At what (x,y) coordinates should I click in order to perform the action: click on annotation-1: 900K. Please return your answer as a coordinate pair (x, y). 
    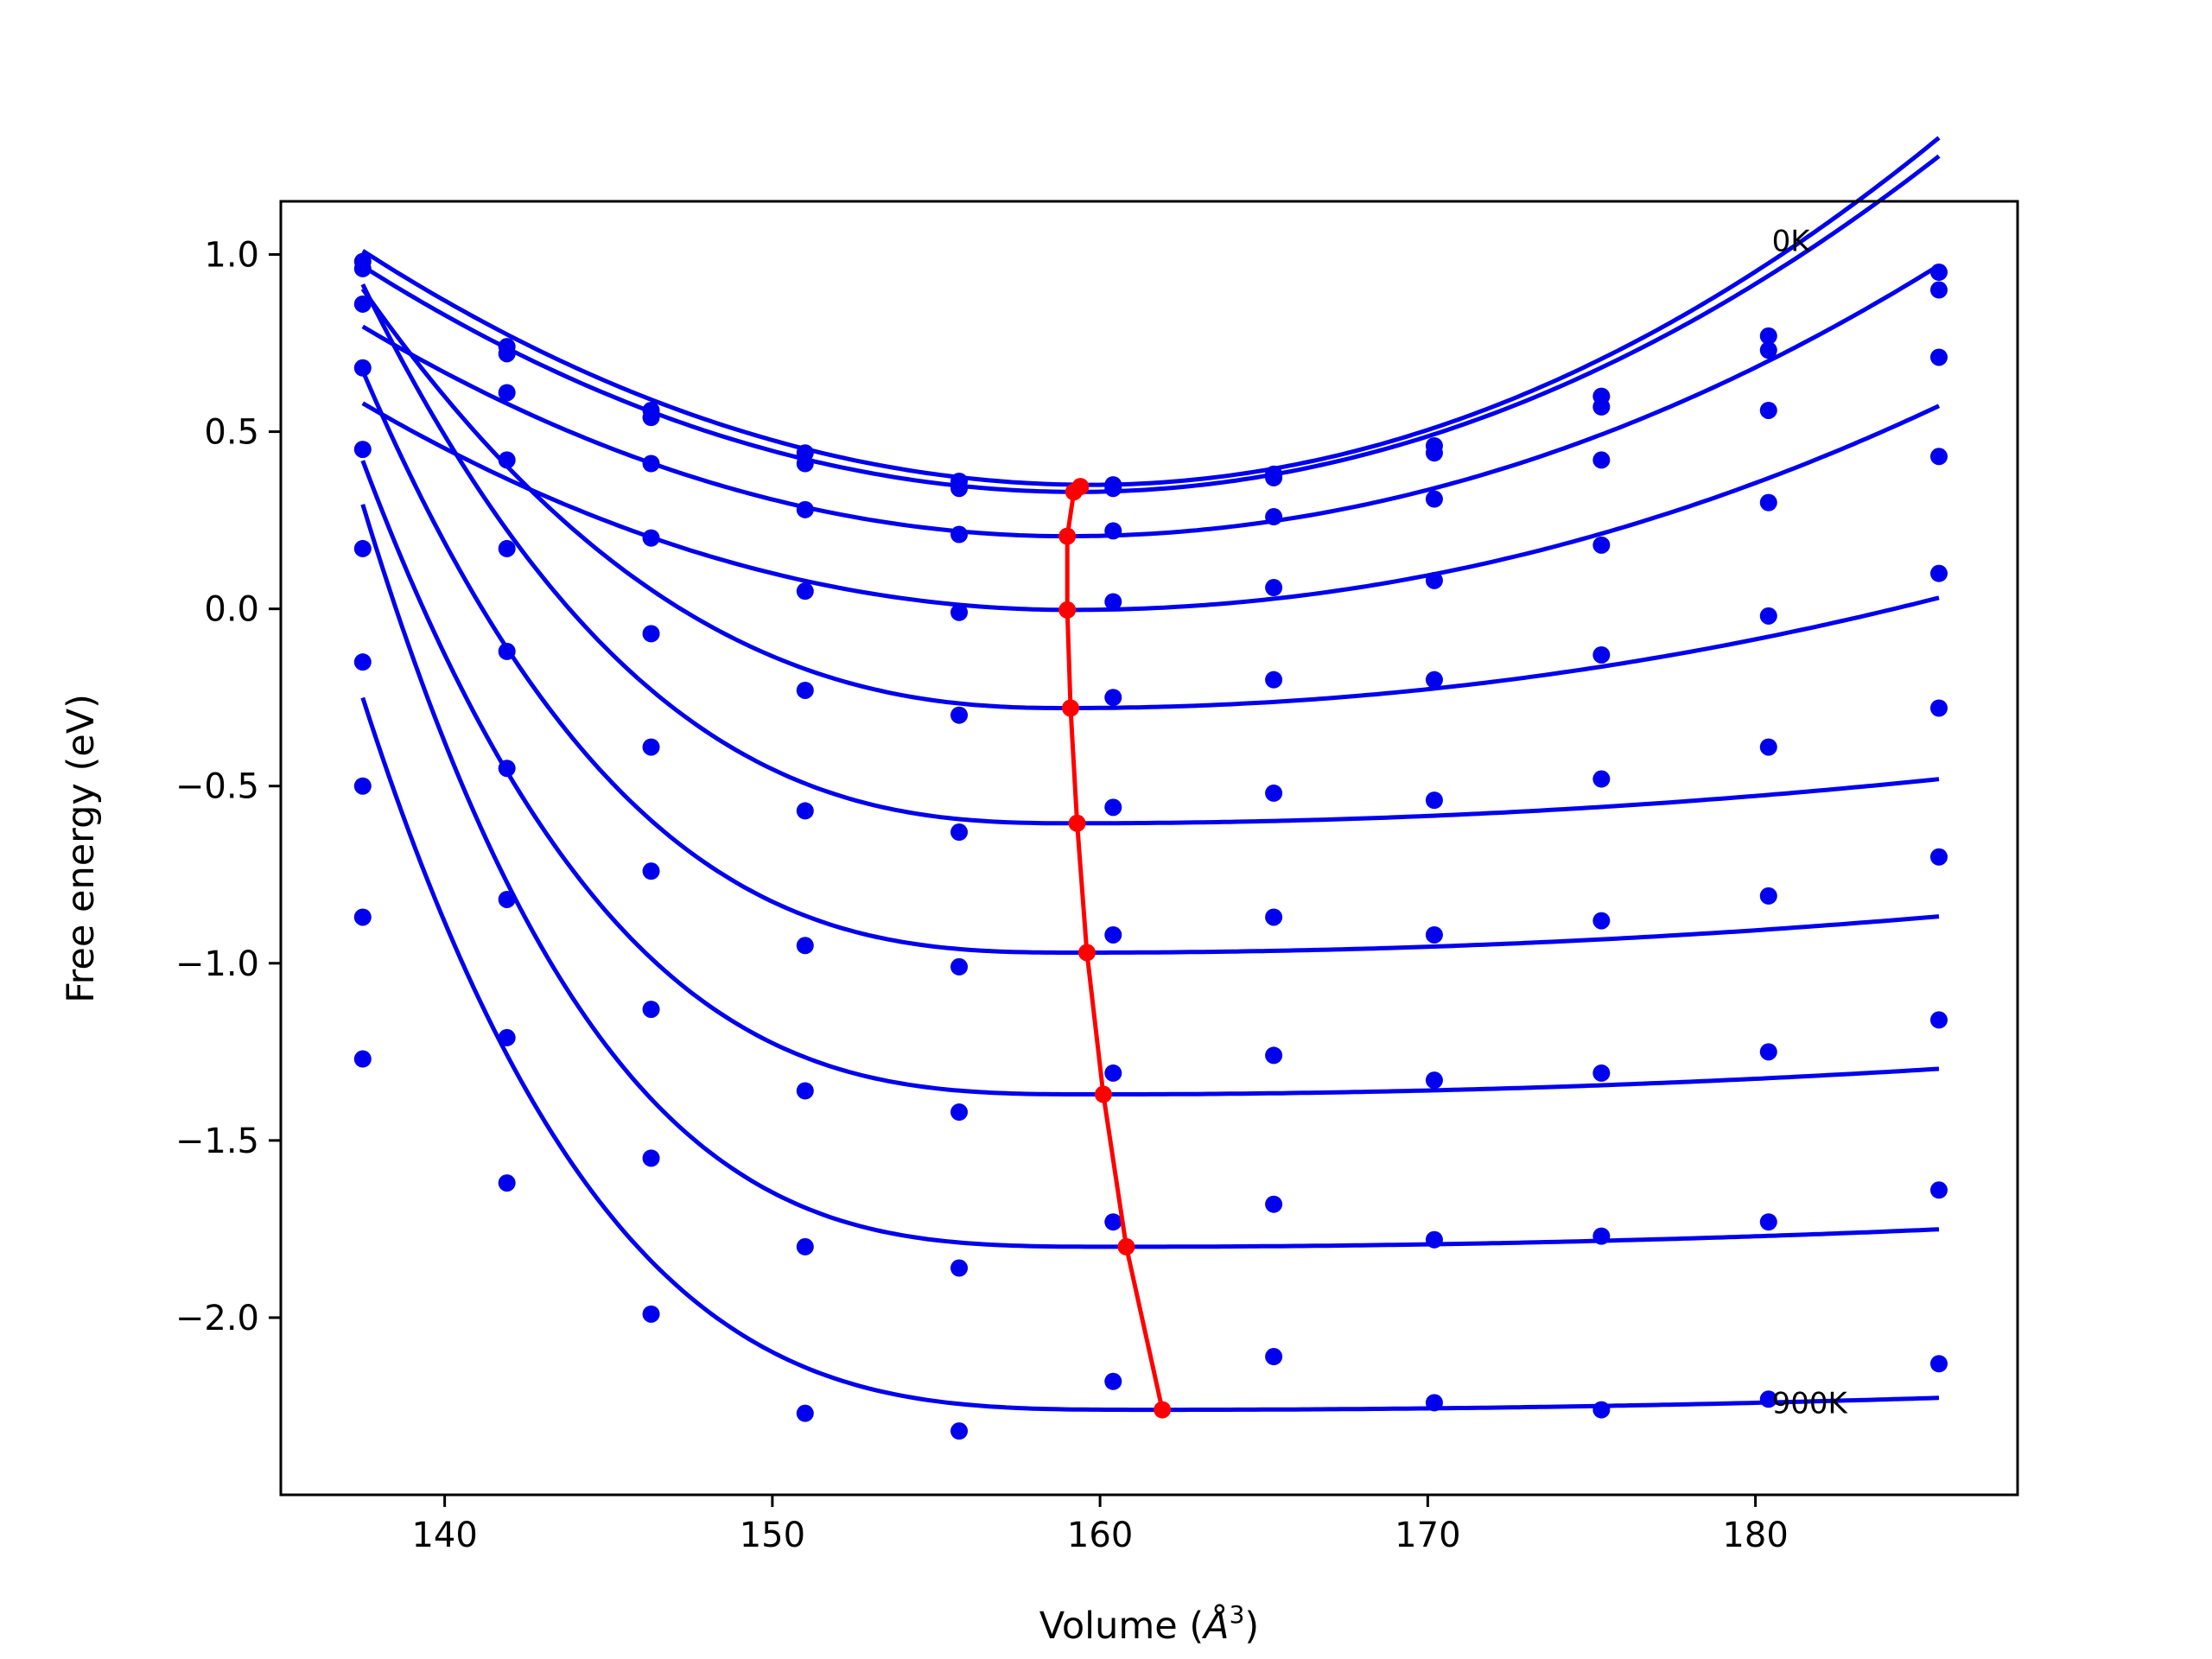
    Looking at the image, I should click on (1811, 1404).